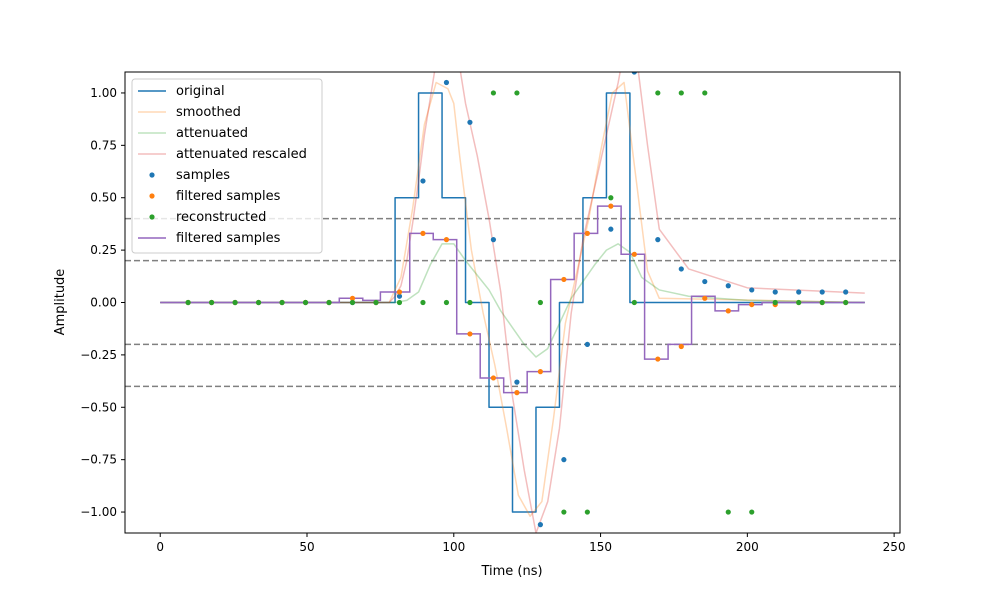 The width and height of the screenshot is (1000, 600). What do you see at coordinates (200, 91) in the screenshot?
I see `legend-label-0: original` at bounding box center [200, 91].